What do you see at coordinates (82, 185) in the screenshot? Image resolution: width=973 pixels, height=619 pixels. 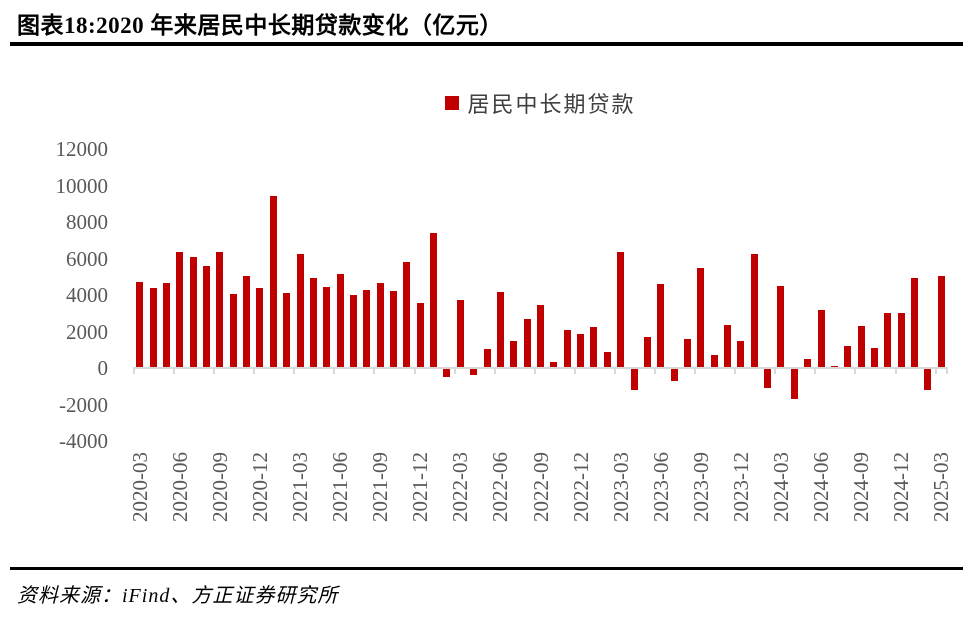 I see `y-axis-tick-label: 10000` at bounding box center [82, 185].